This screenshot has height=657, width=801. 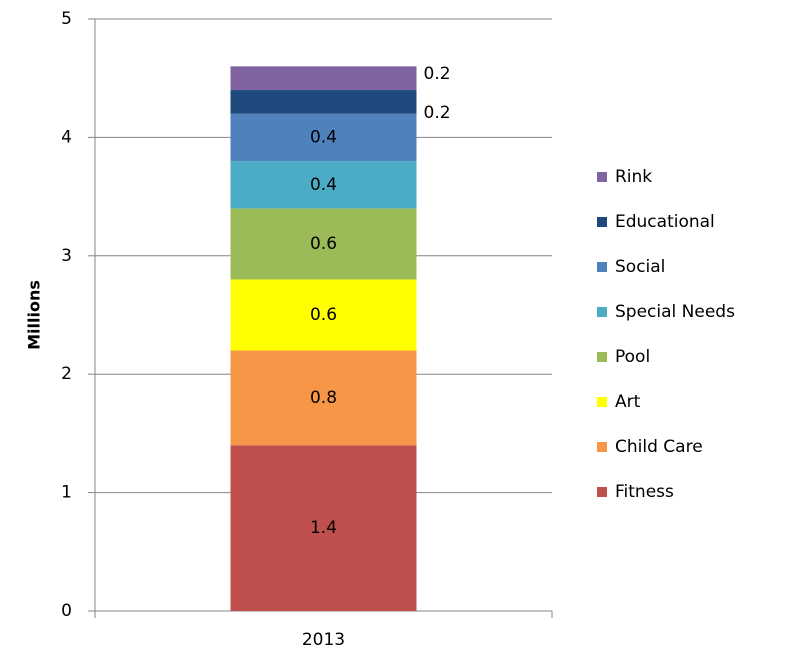 I want to click on legend-label: Art, so click(x=628, y=402).